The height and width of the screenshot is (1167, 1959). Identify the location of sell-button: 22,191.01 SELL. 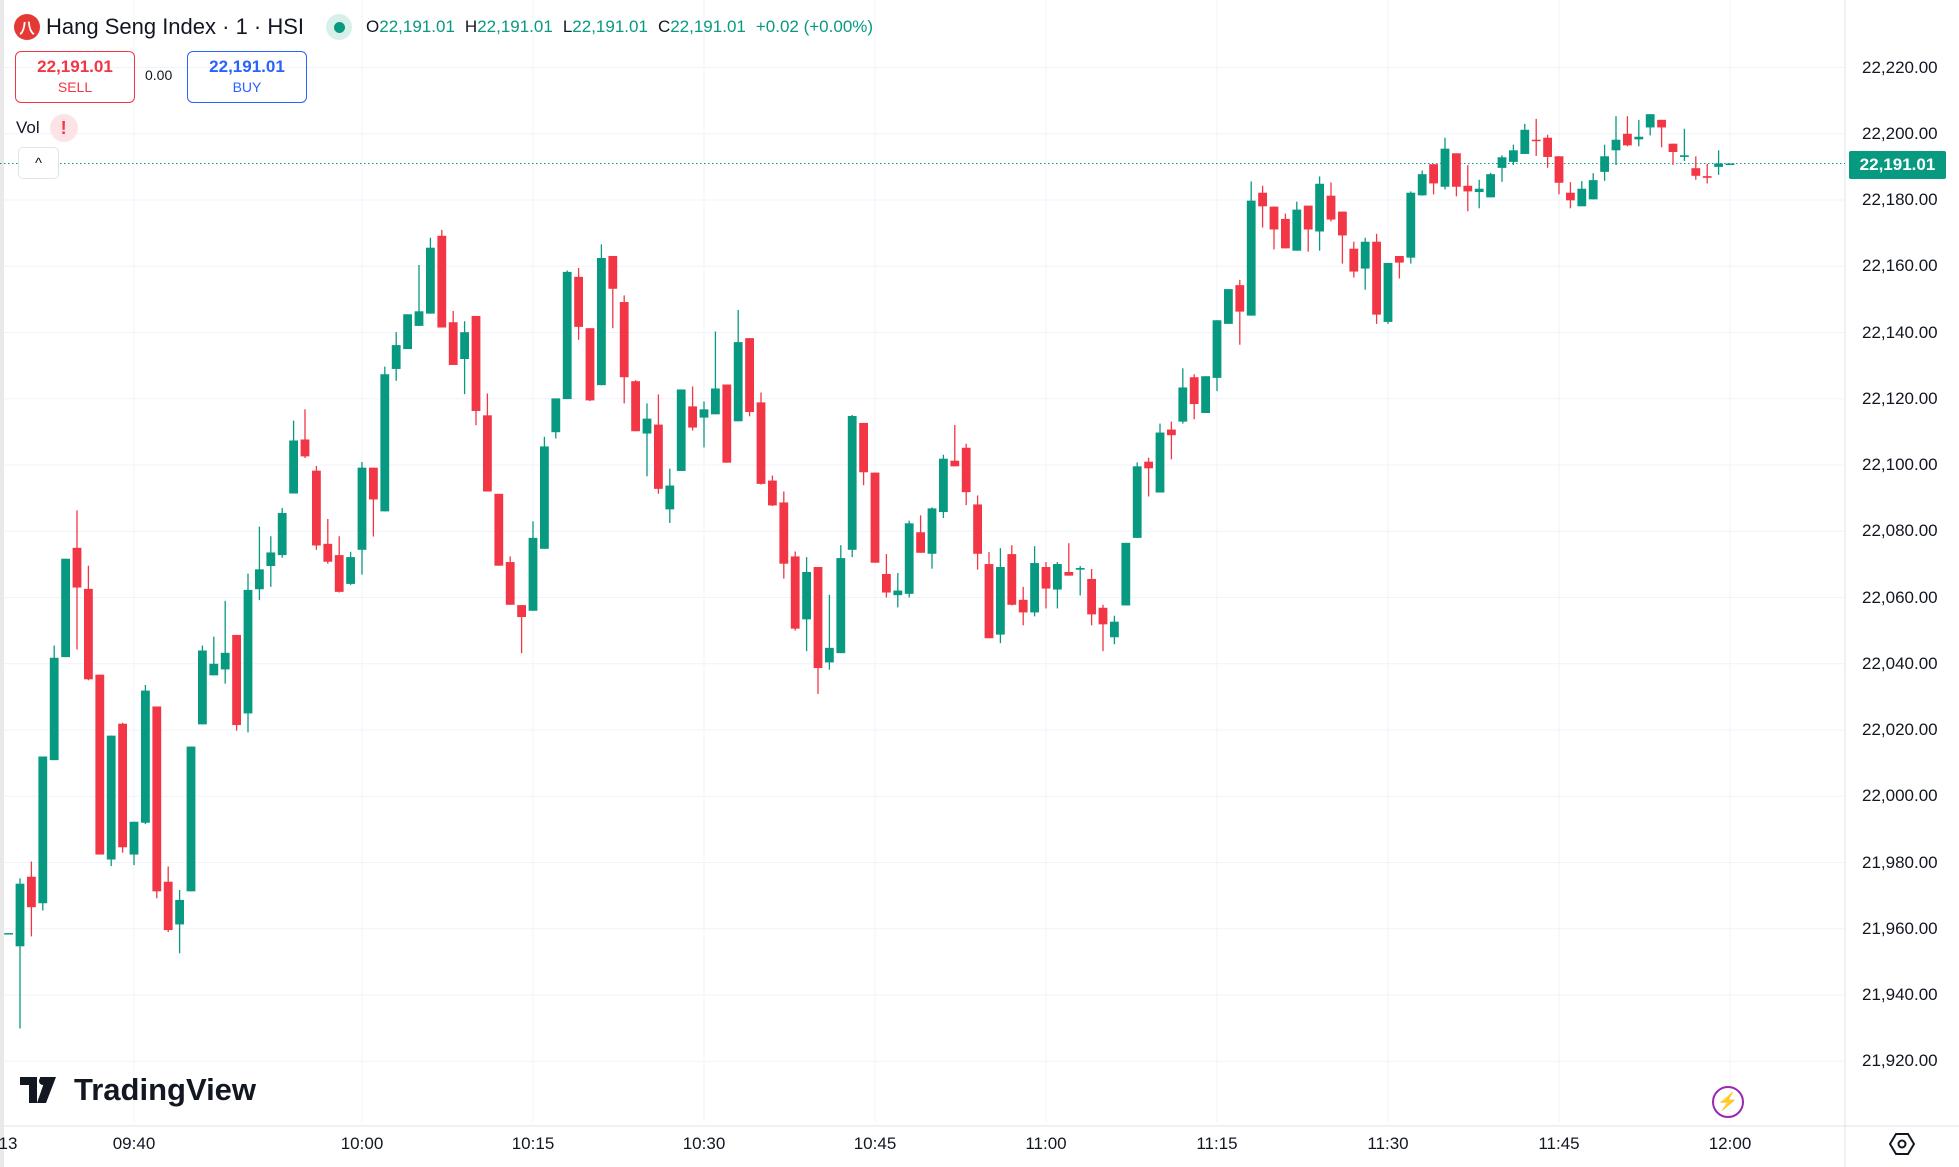
(75, 77).